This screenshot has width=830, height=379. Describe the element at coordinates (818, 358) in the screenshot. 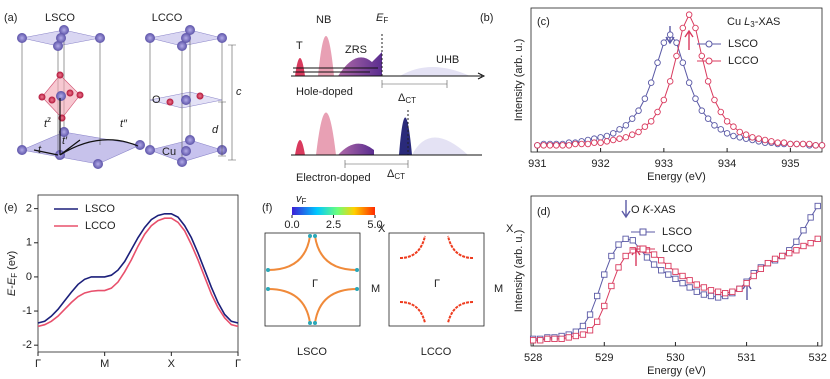

I see `x-tick-label: 532` at that location.